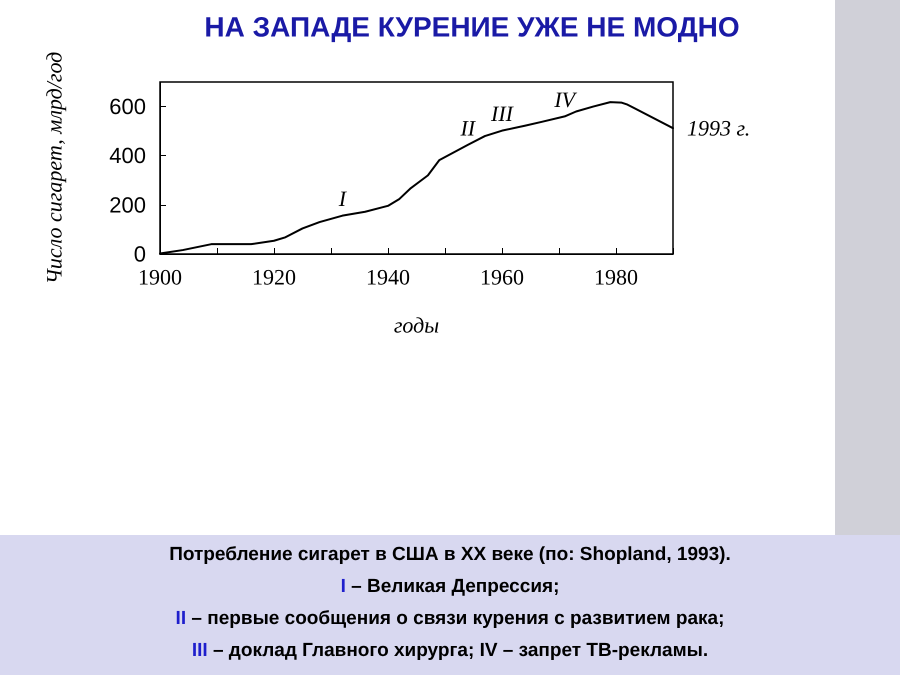 The width and height of the screenshot is (900, 675). What do you see at coordinates (565, 99) in the screenshot?
I see `annotation: IV` at bounding box center [565, 99].